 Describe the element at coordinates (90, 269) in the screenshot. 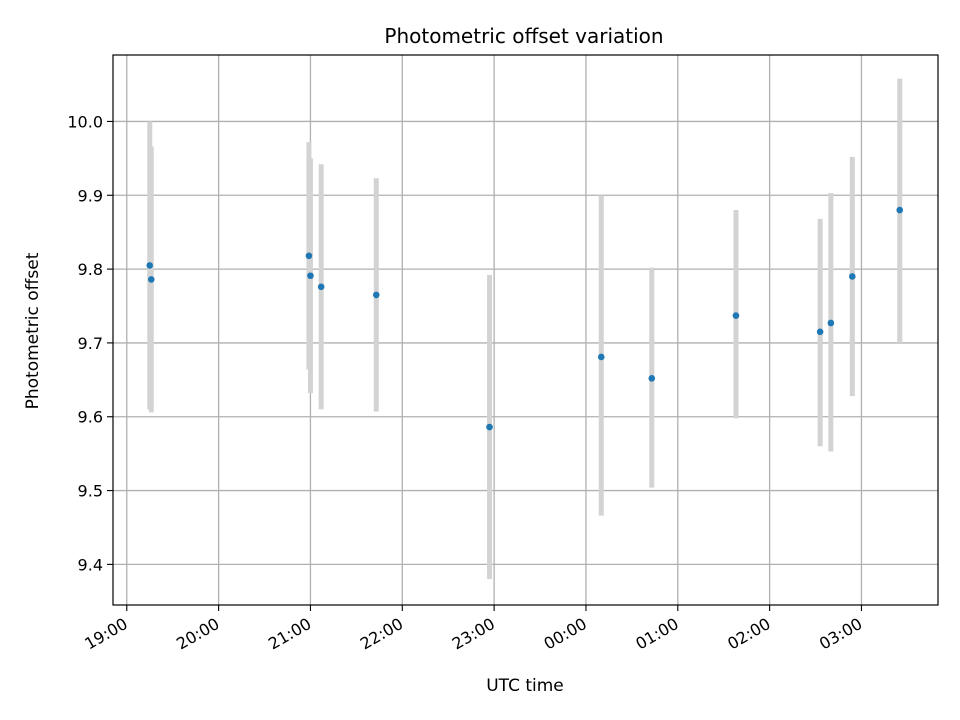

I see `y-tick-label: 9.8` at that location.